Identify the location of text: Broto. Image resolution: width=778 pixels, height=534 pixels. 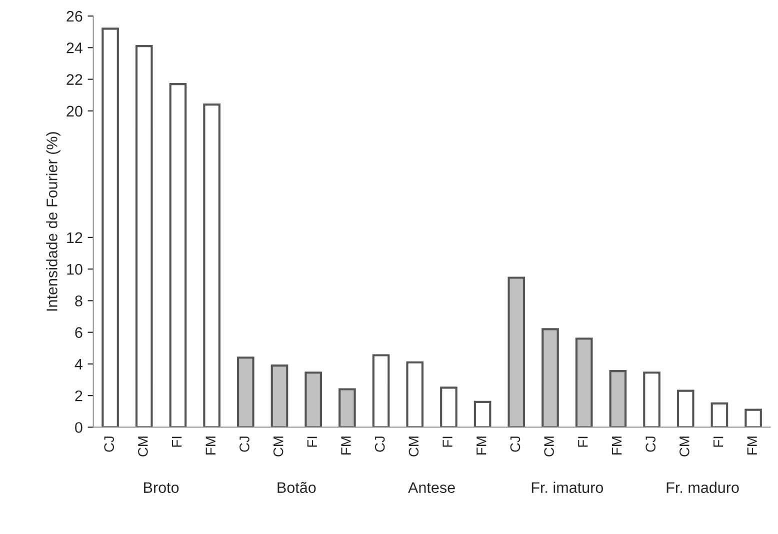
(161, 487).